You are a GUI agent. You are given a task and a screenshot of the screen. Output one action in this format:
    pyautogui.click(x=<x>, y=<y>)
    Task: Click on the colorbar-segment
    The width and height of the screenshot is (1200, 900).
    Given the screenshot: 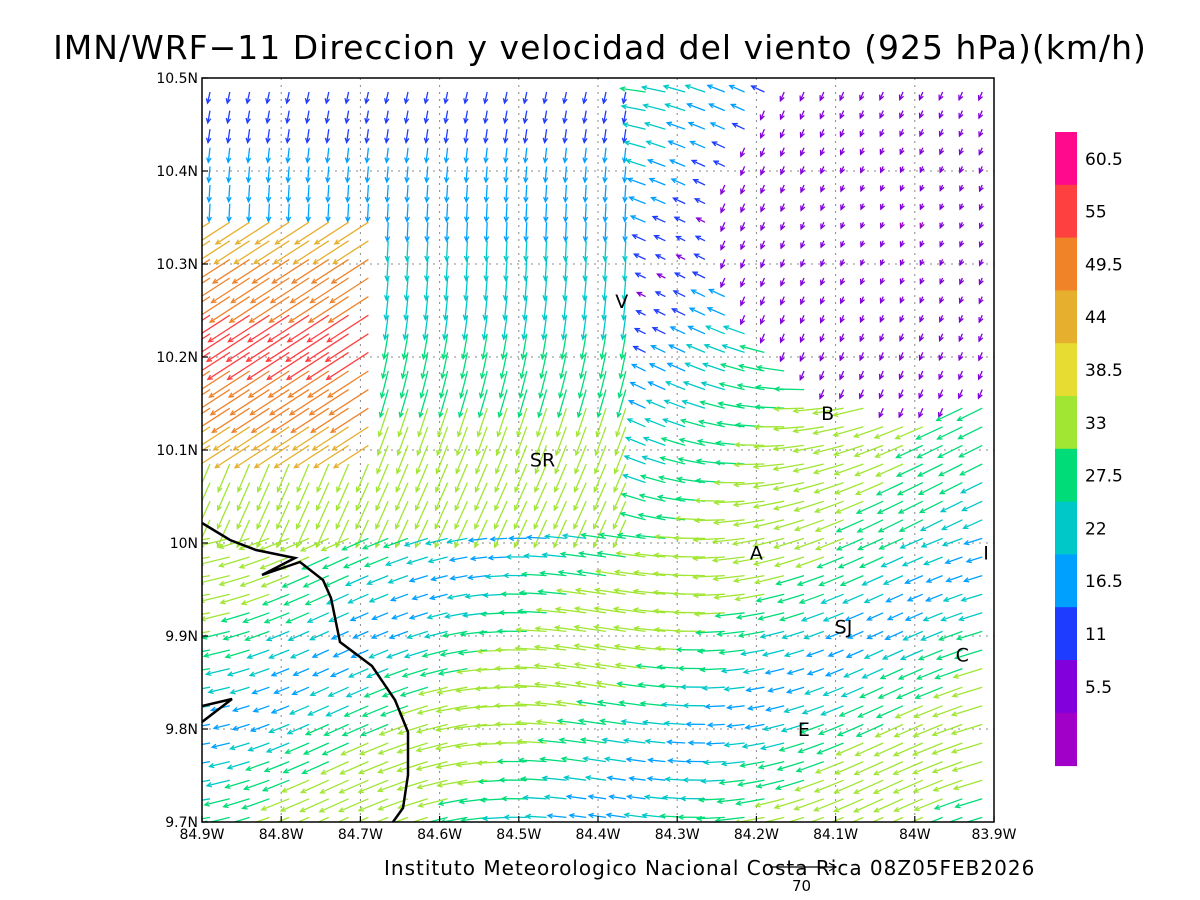 What is the action you would take?
    pyautogui.click(x=1066, y=528)
    